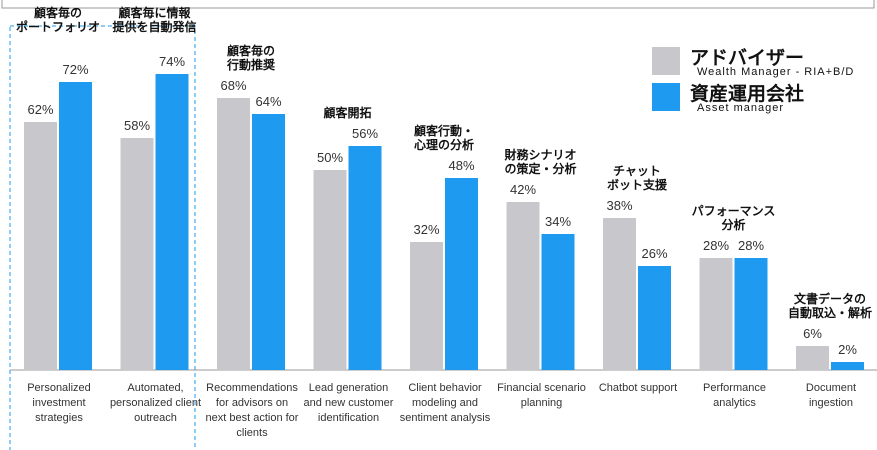  What do you see at coordinates (268, 101) in the screenshot?
I see `value-label: 64%` at bounding box center [268, 101].